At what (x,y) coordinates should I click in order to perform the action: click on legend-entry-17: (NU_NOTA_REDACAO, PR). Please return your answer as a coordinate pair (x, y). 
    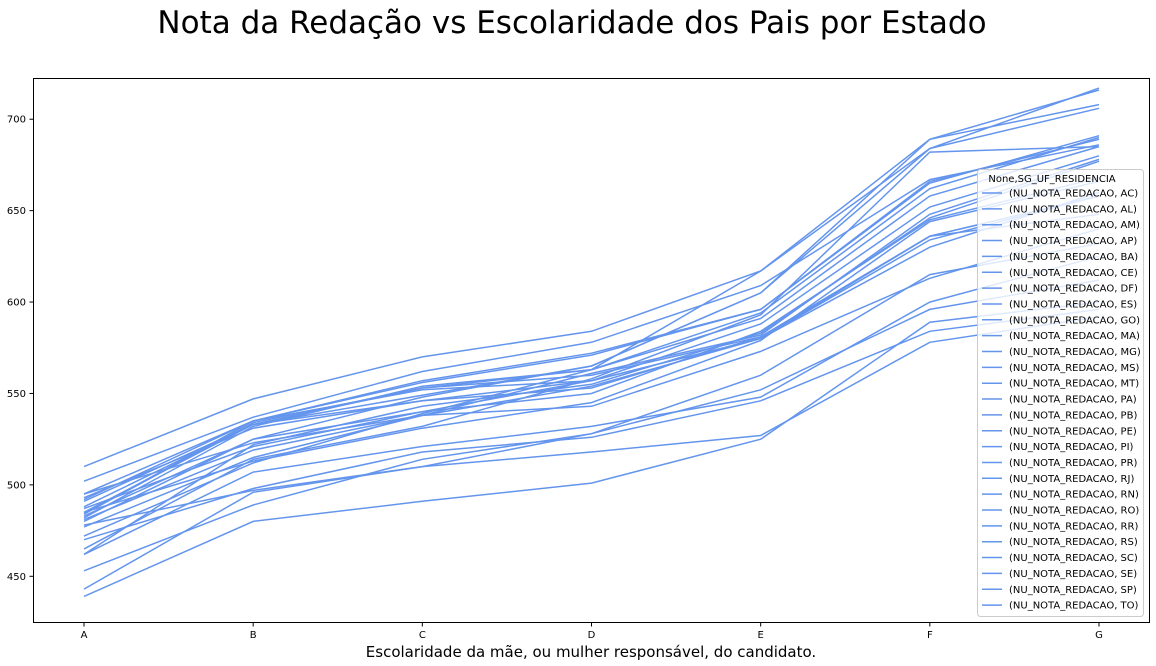
    Looking at the image, I should click on (1073, 463).